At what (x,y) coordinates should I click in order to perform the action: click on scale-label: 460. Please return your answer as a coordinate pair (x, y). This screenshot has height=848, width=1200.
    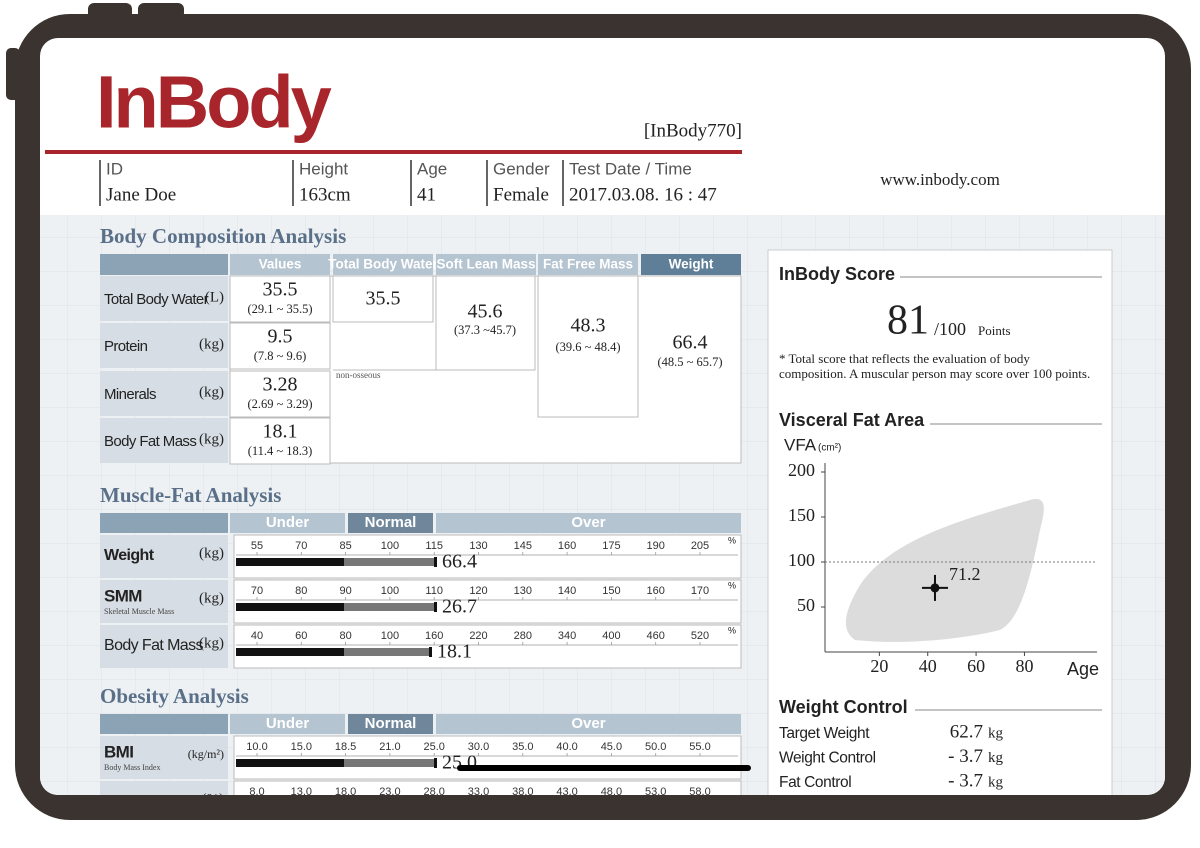
    Looking at the image, I should click on (656, 636).